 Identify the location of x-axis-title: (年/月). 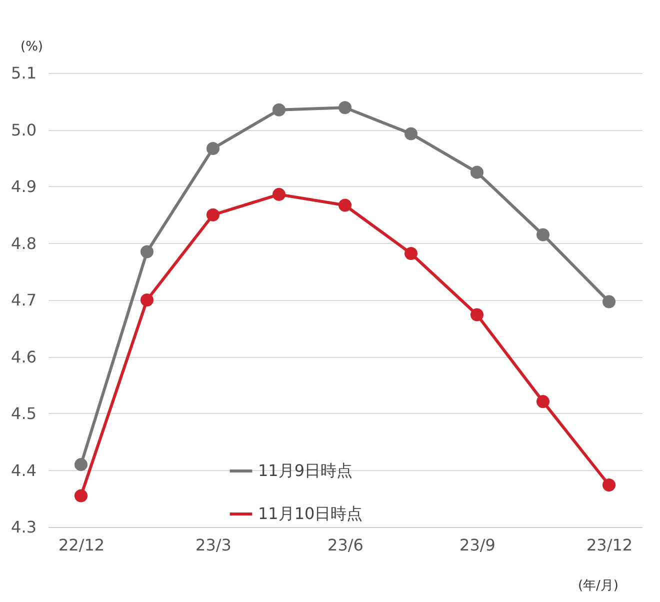
(598, 586).